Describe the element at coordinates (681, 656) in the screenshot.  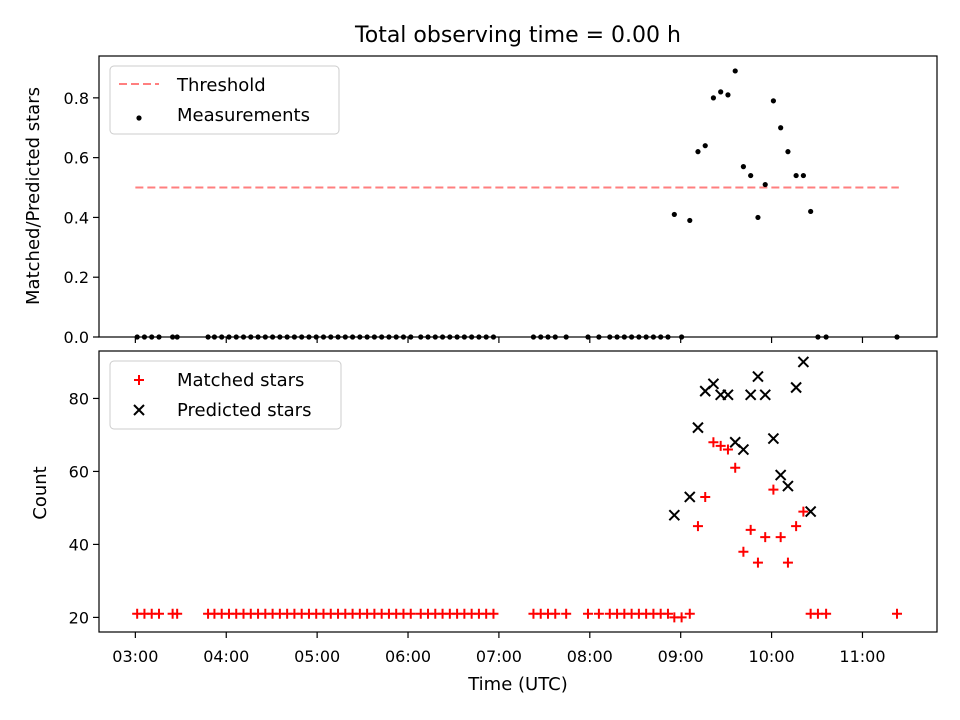
I see `x-tick-label: 09:00` at that location.